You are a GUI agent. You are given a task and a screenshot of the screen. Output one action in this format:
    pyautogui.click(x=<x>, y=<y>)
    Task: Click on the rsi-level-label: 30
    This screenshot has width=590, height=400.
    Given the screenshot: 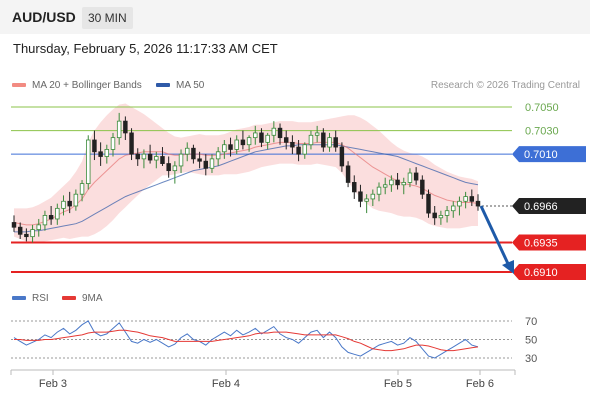 What is the action you would take?
    pyautogui.click(x=531, y=359)
    